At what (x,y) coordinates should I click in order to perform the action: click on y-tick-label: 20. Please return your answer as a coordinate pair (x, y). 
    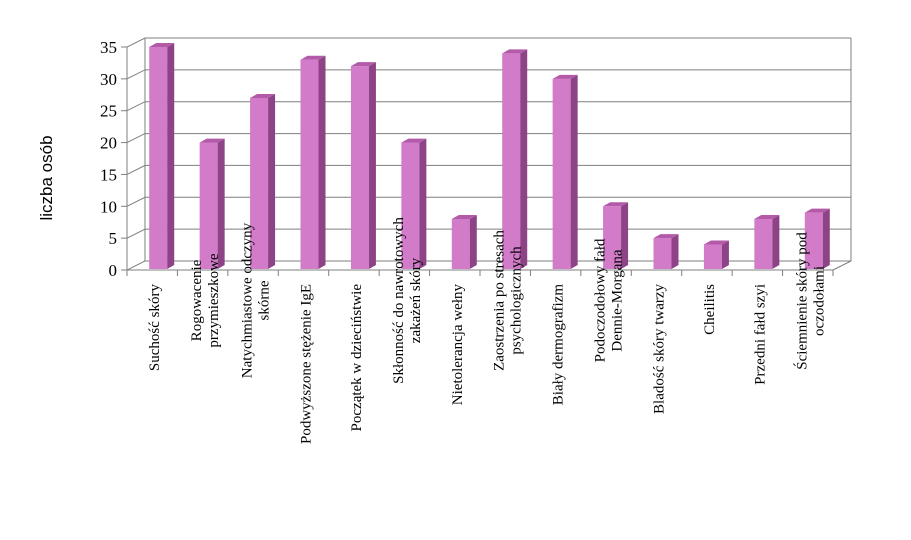
    Looking at the image, I should click on (108, 143).